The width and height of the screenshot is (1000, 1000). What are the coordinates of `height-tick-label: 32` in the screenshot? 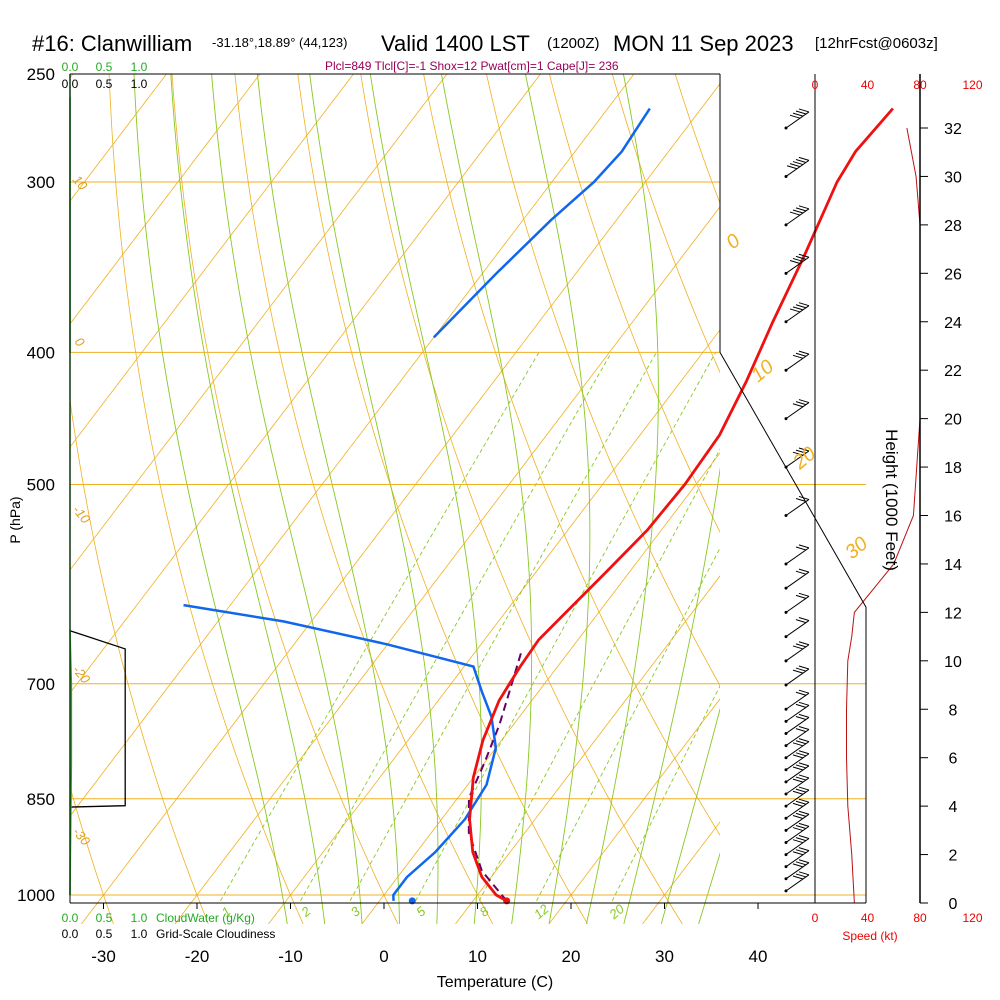 It's located at (953, 129).